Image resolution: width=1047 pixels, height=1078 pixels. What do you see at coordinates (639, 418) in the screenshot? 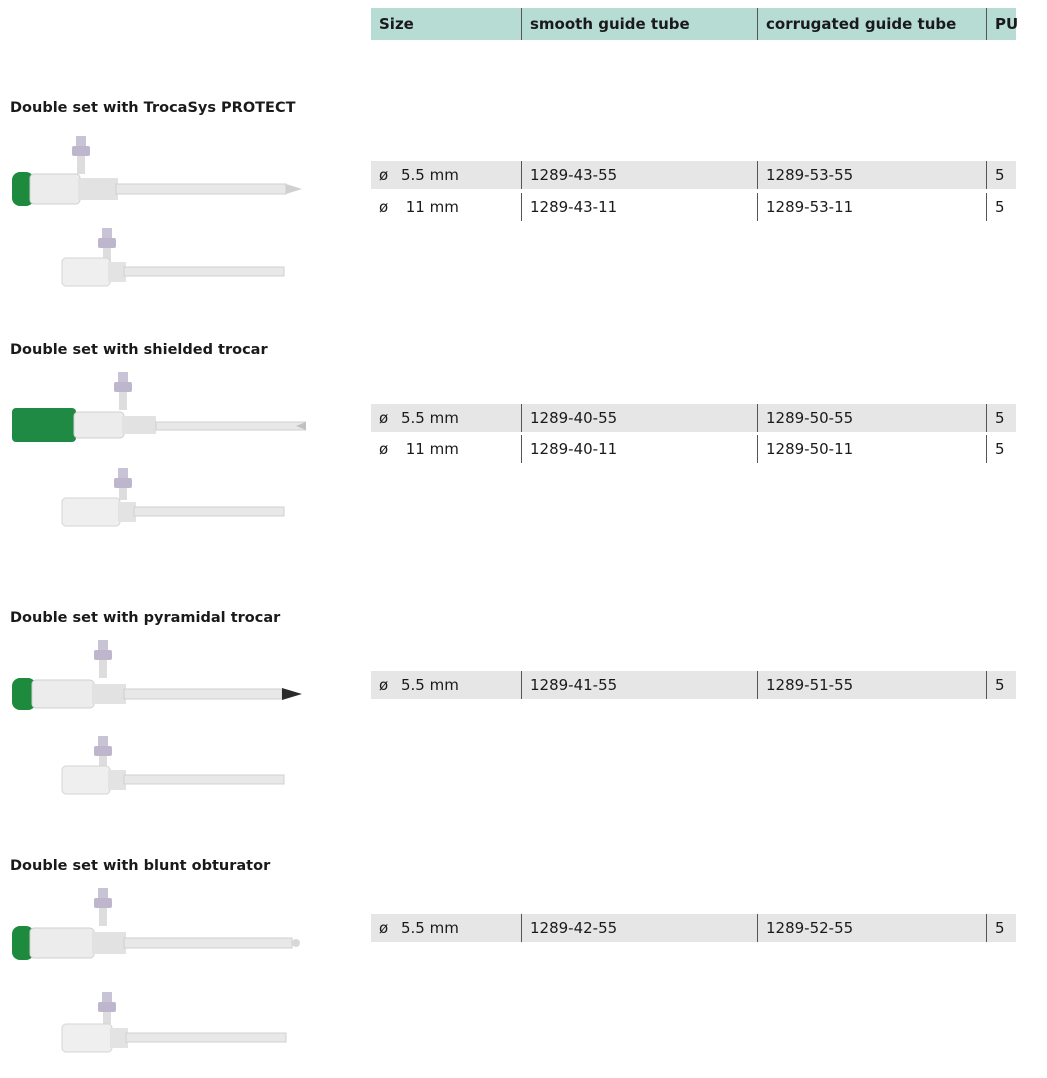
I see `smooth-article-number: 1289-40-55` at bounding box center [639, 418].